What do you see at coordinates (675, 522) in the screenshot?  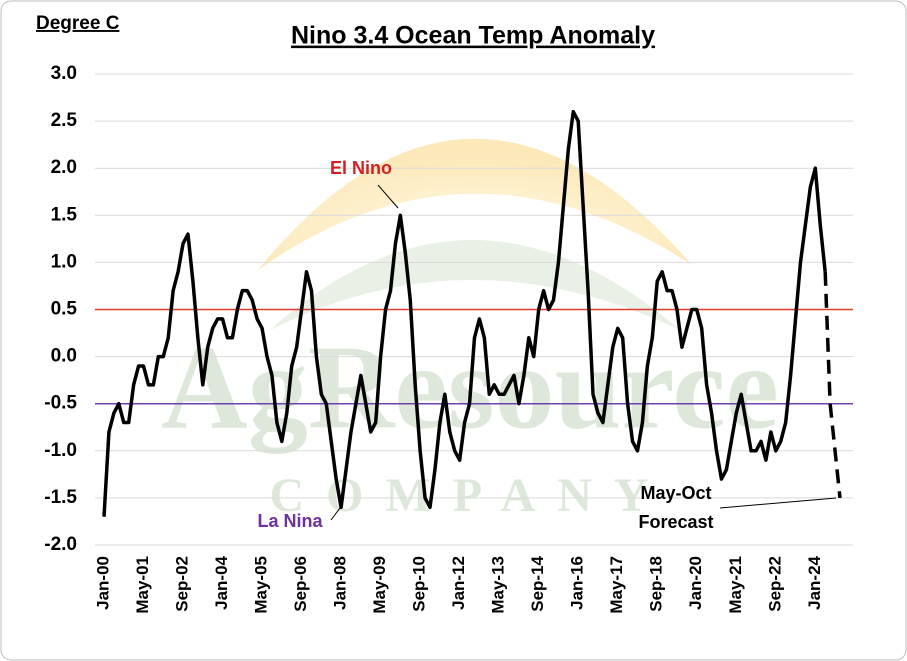 I see `annotation: Forecast` at bounding box center [675, 522].